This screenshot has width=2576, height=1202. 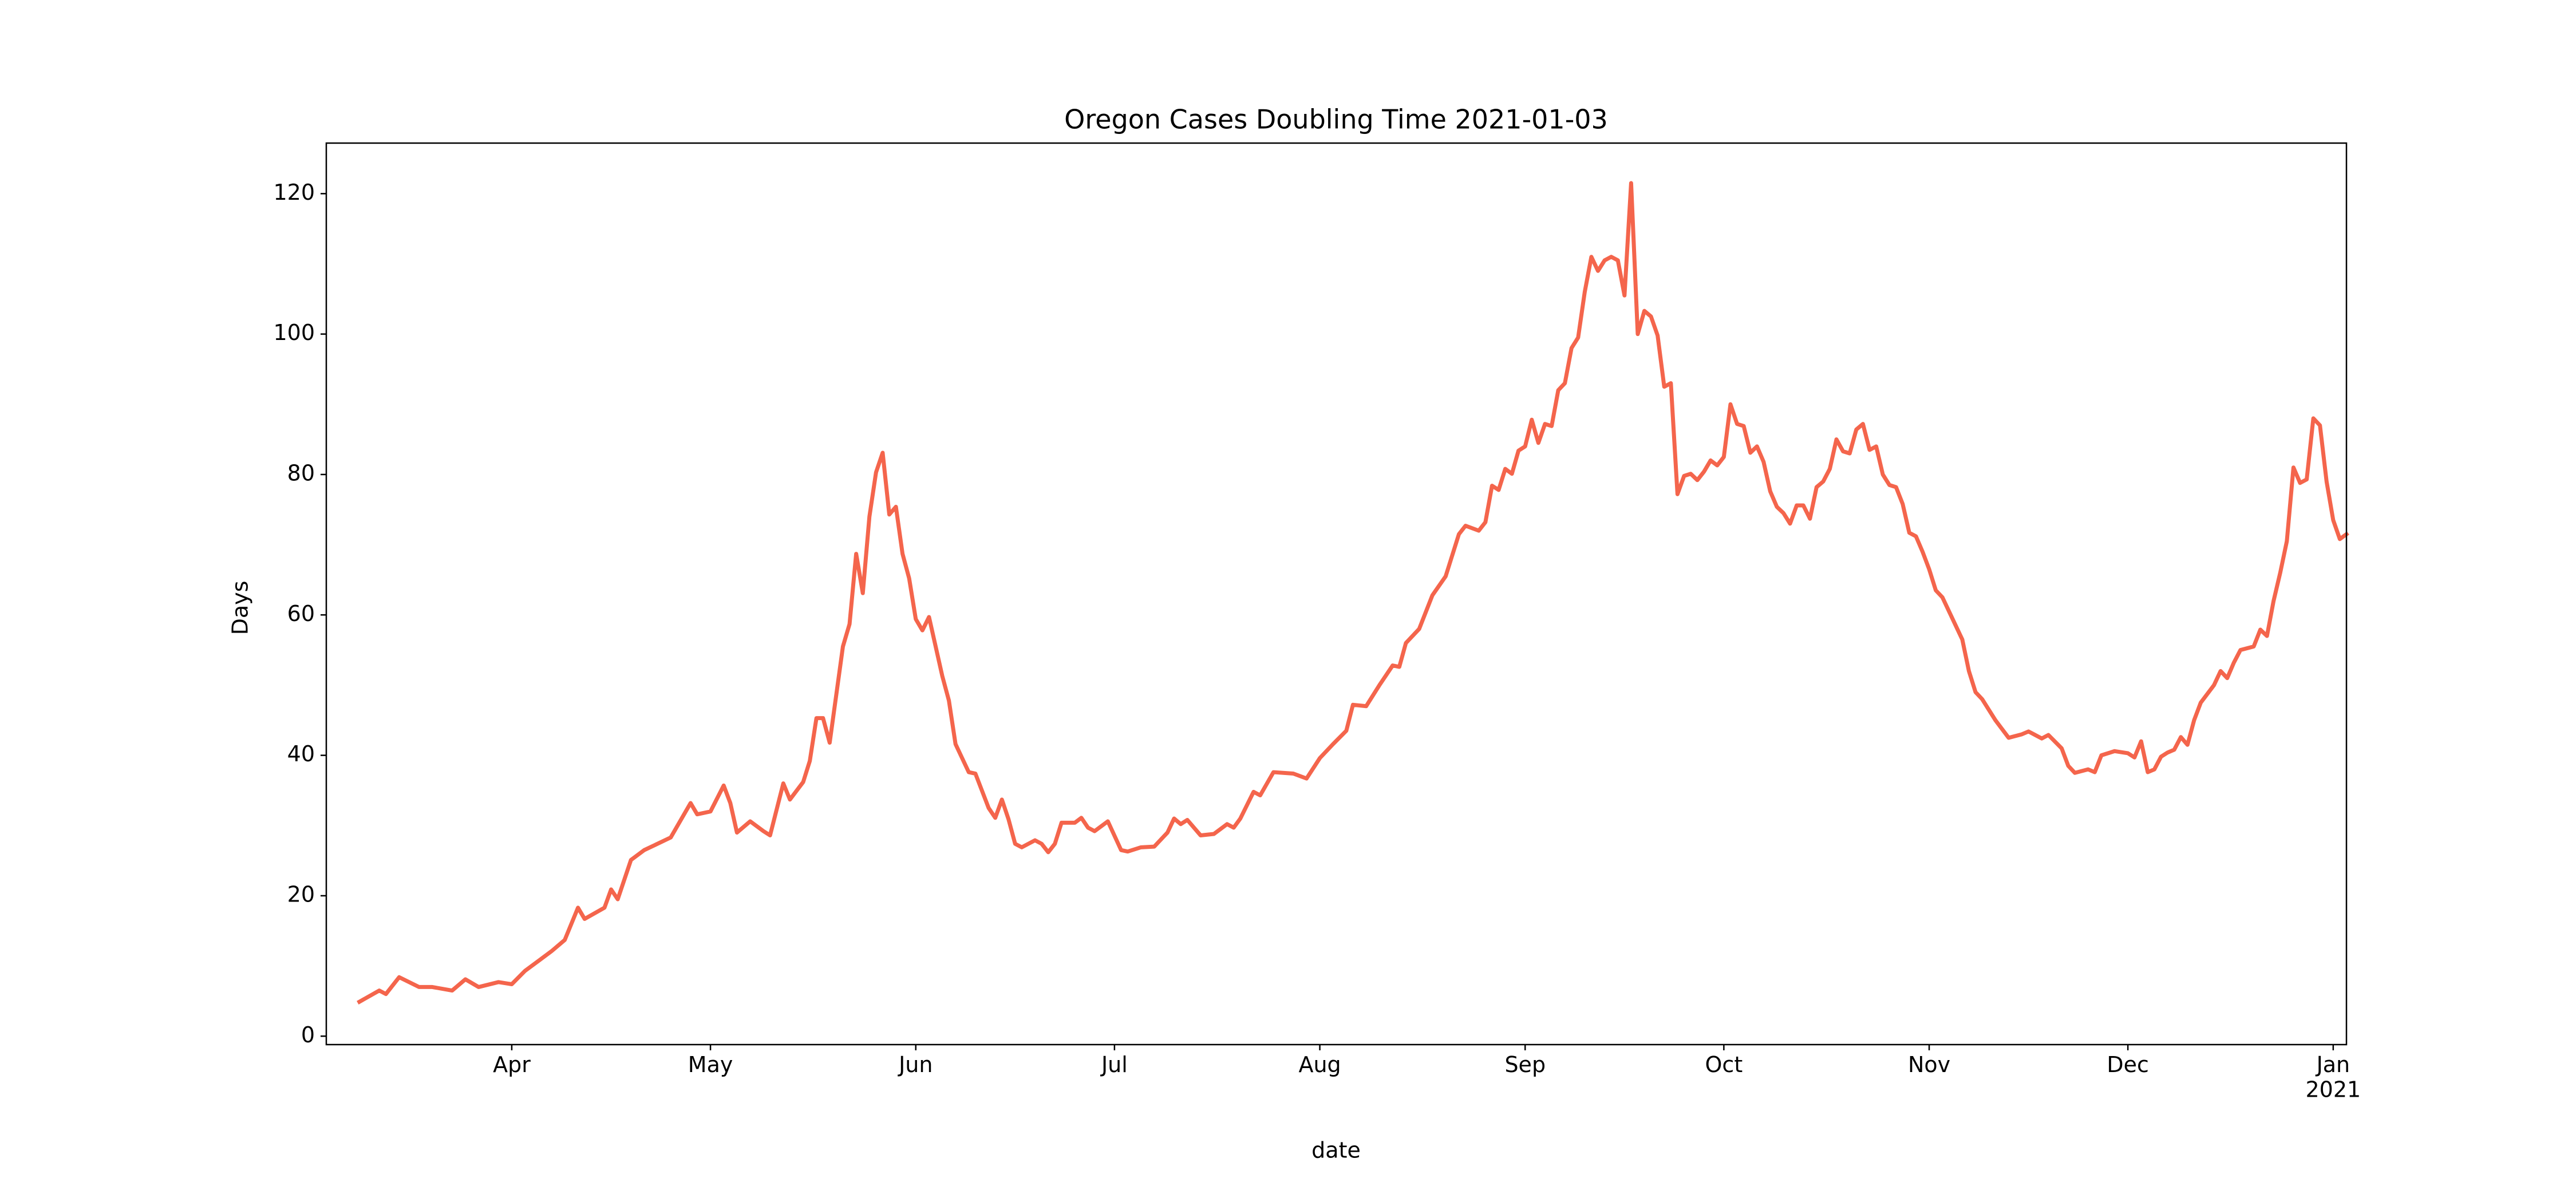 What do you see at coordinates (1319, 1065) in the screenshot?
I see `x-tick-label: Aug` at bounding box center [1319, 1065].